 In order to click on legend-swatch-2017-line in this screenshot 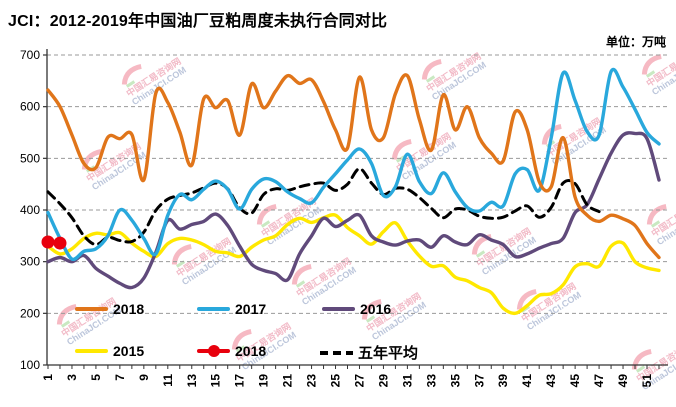, I will do `click(213, 309)`.